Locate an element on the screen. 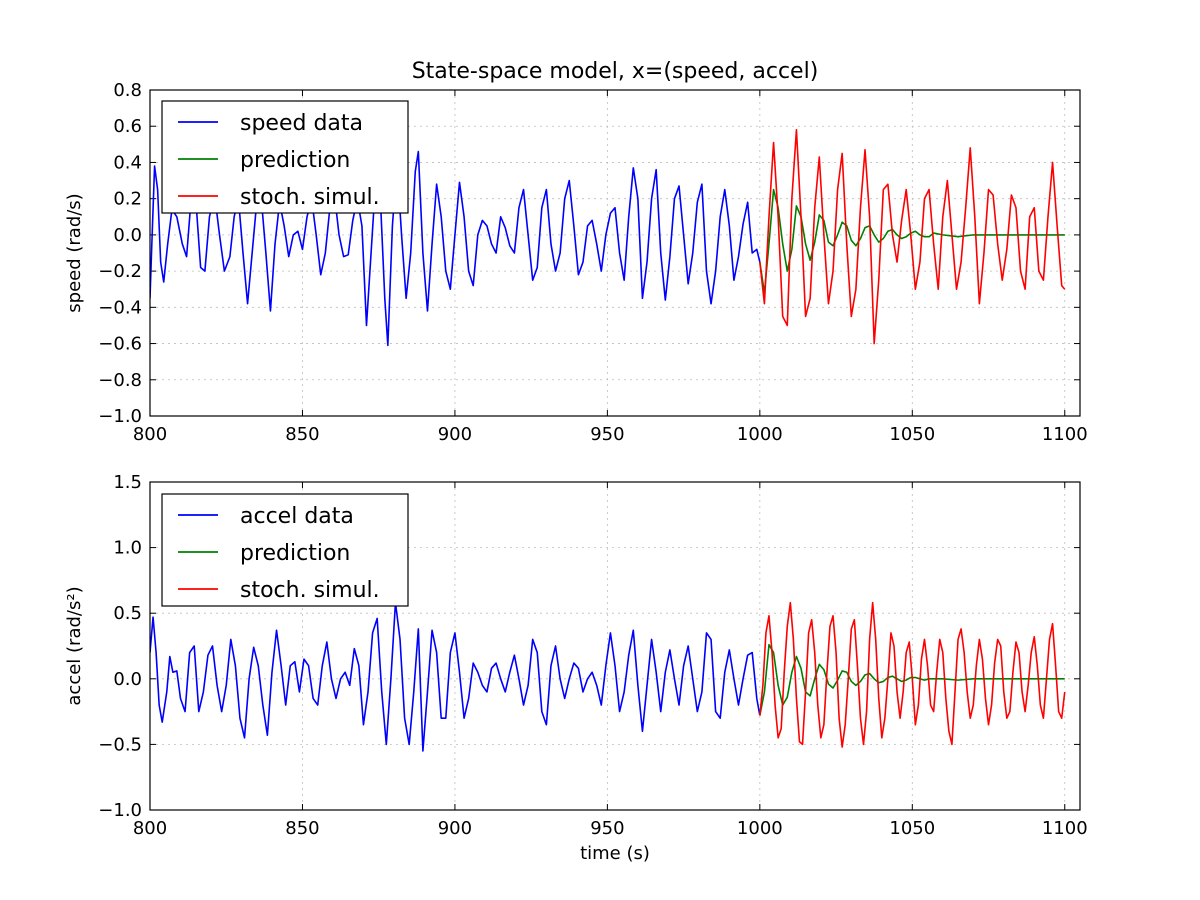 This screenshot has height=900, width=1200. y-tick-label: −0.8 is located at coordinates (120, 380).